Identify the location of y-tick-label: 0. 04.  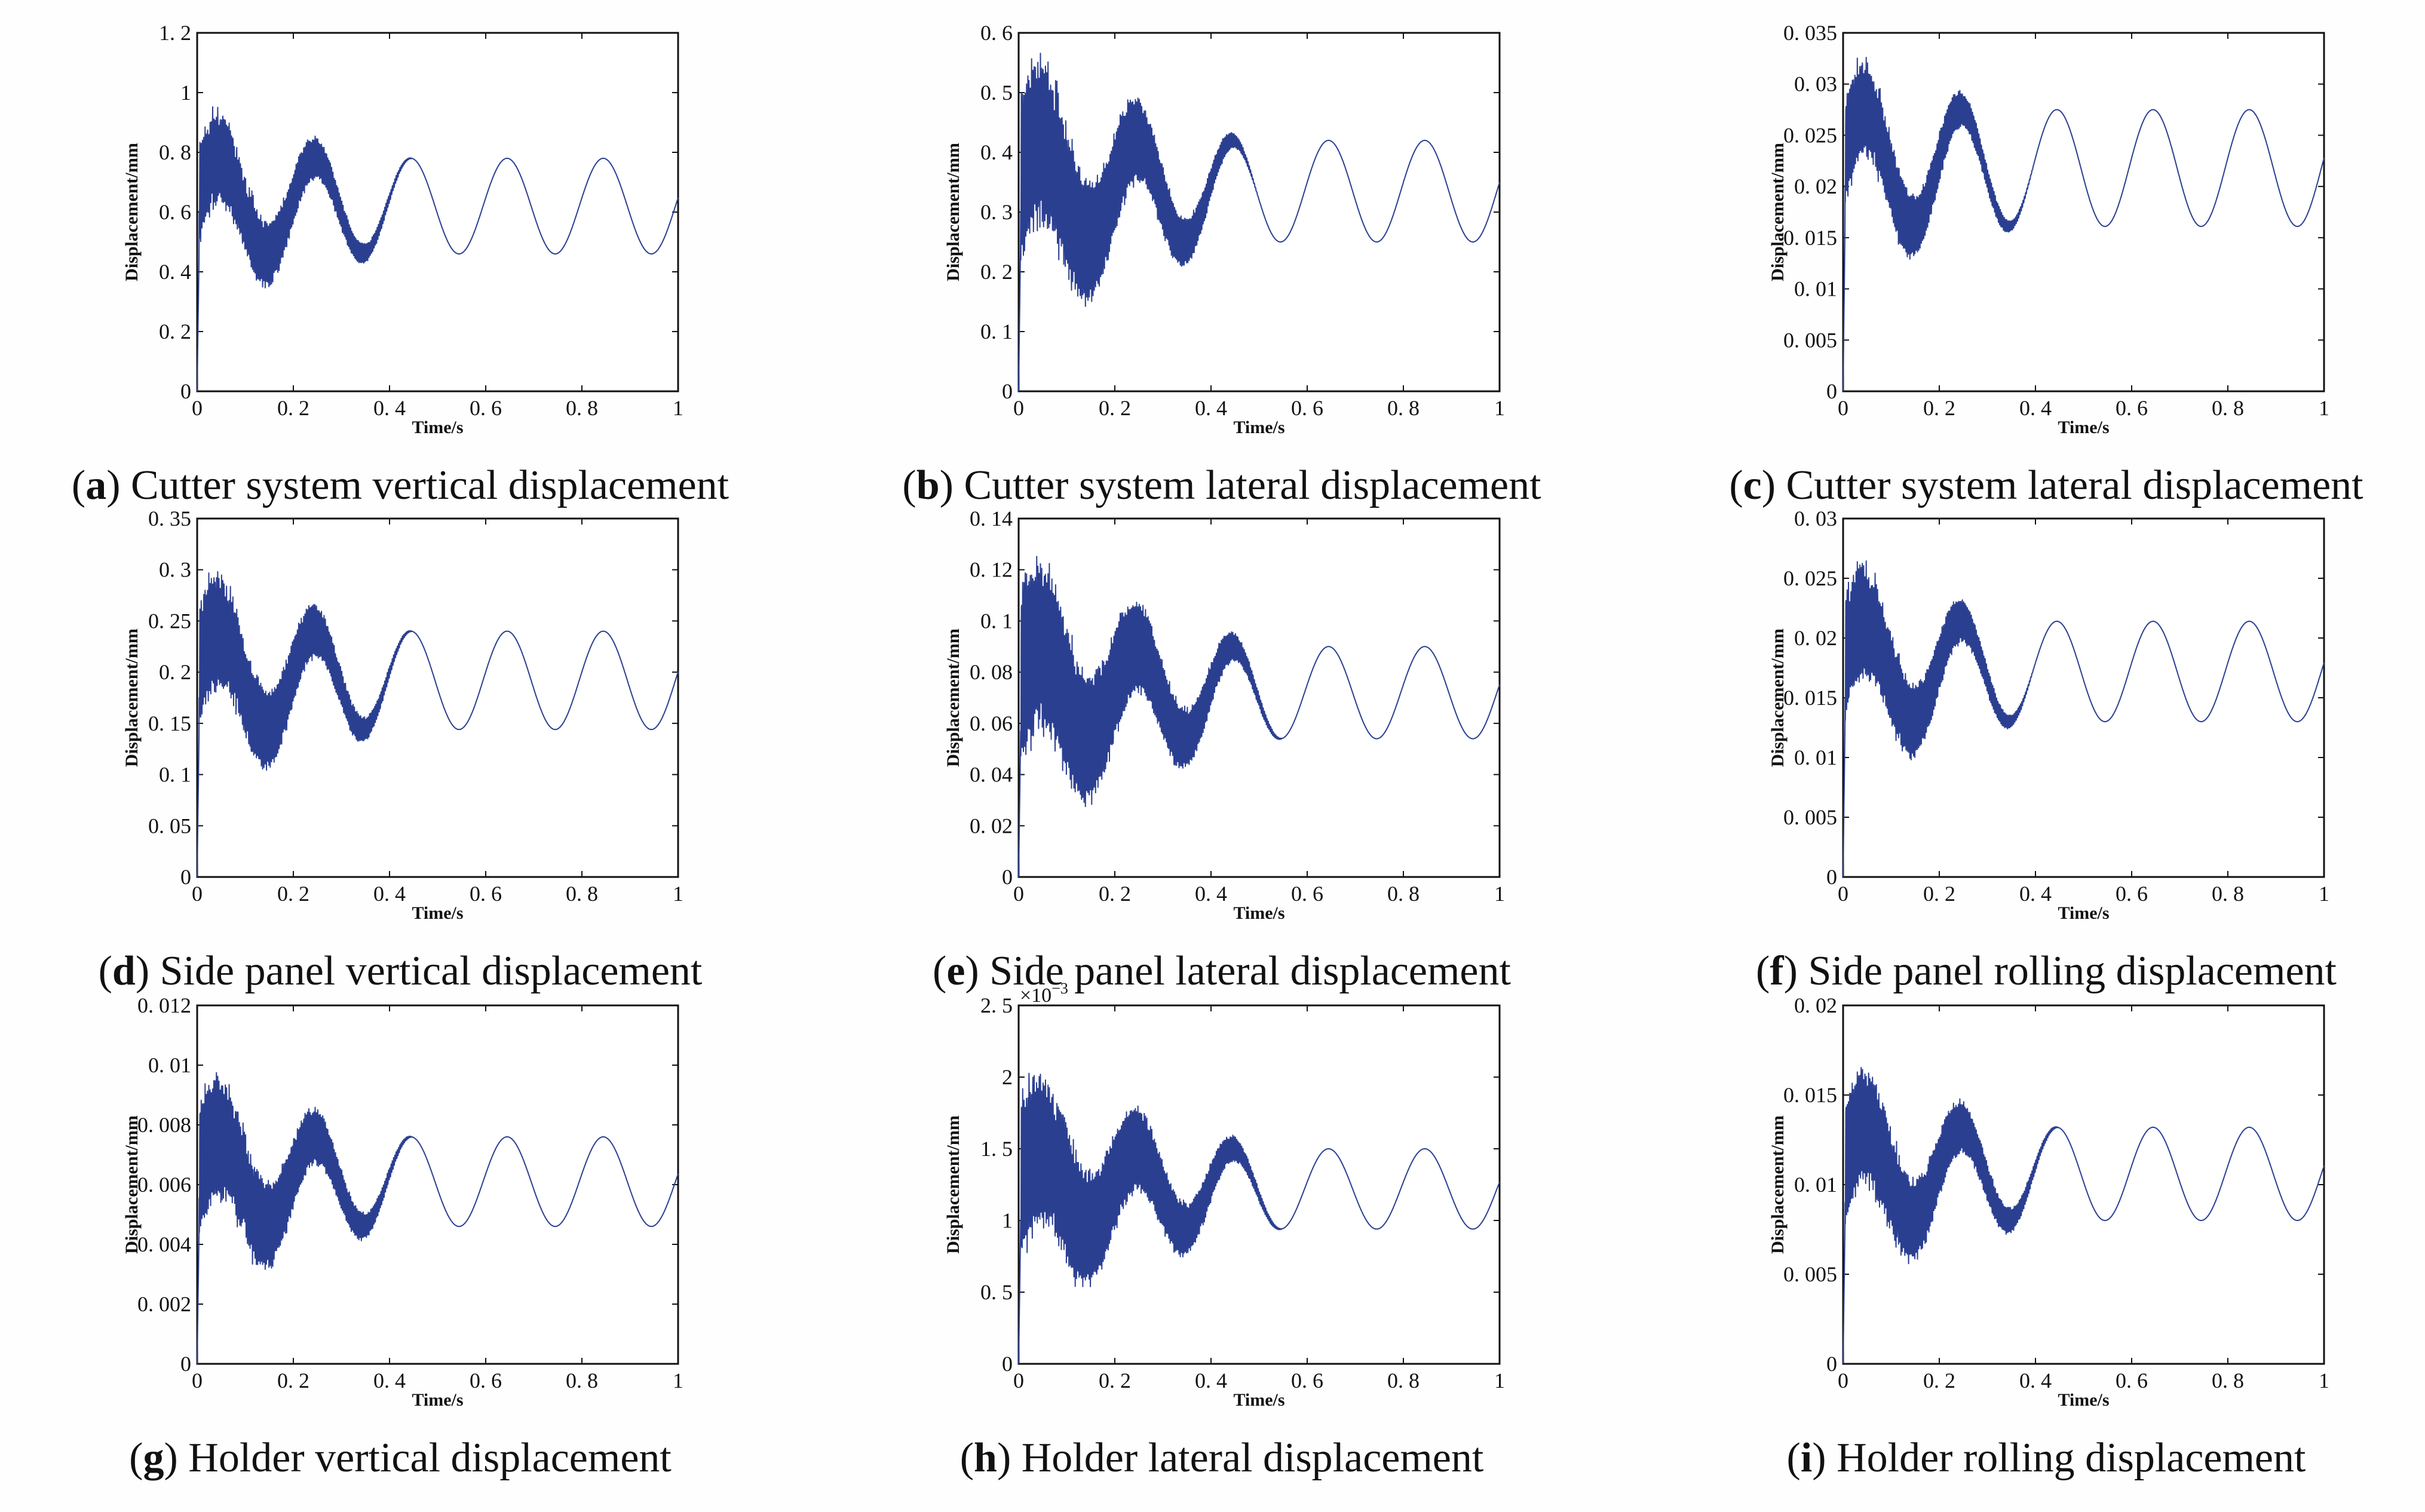
(992, 775).